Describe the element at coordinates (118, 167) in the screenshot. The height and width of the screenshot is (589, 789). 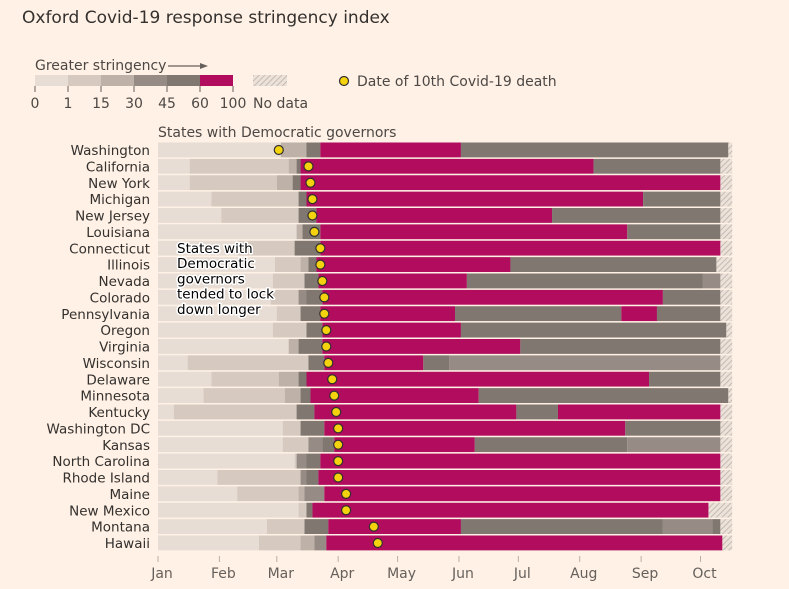
I see `state-label: California` at that location.